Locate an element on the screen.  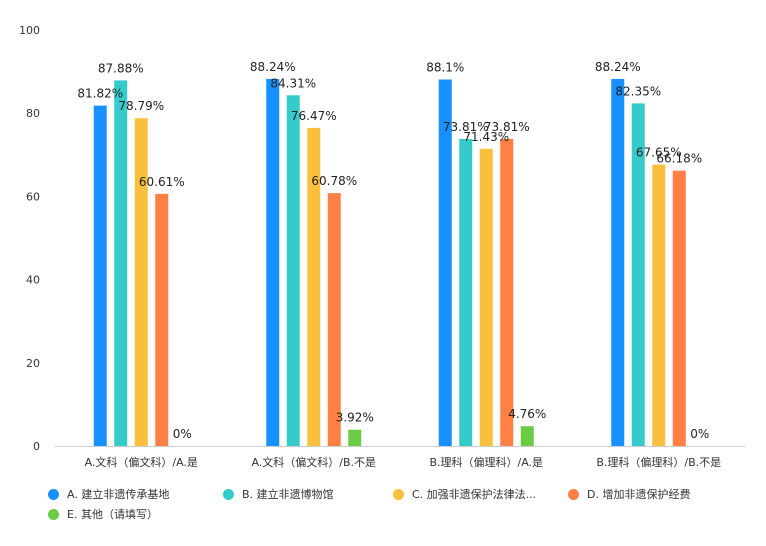
legend-label: D. 增加非遗保护经费 is located at coordinates (639, 494).